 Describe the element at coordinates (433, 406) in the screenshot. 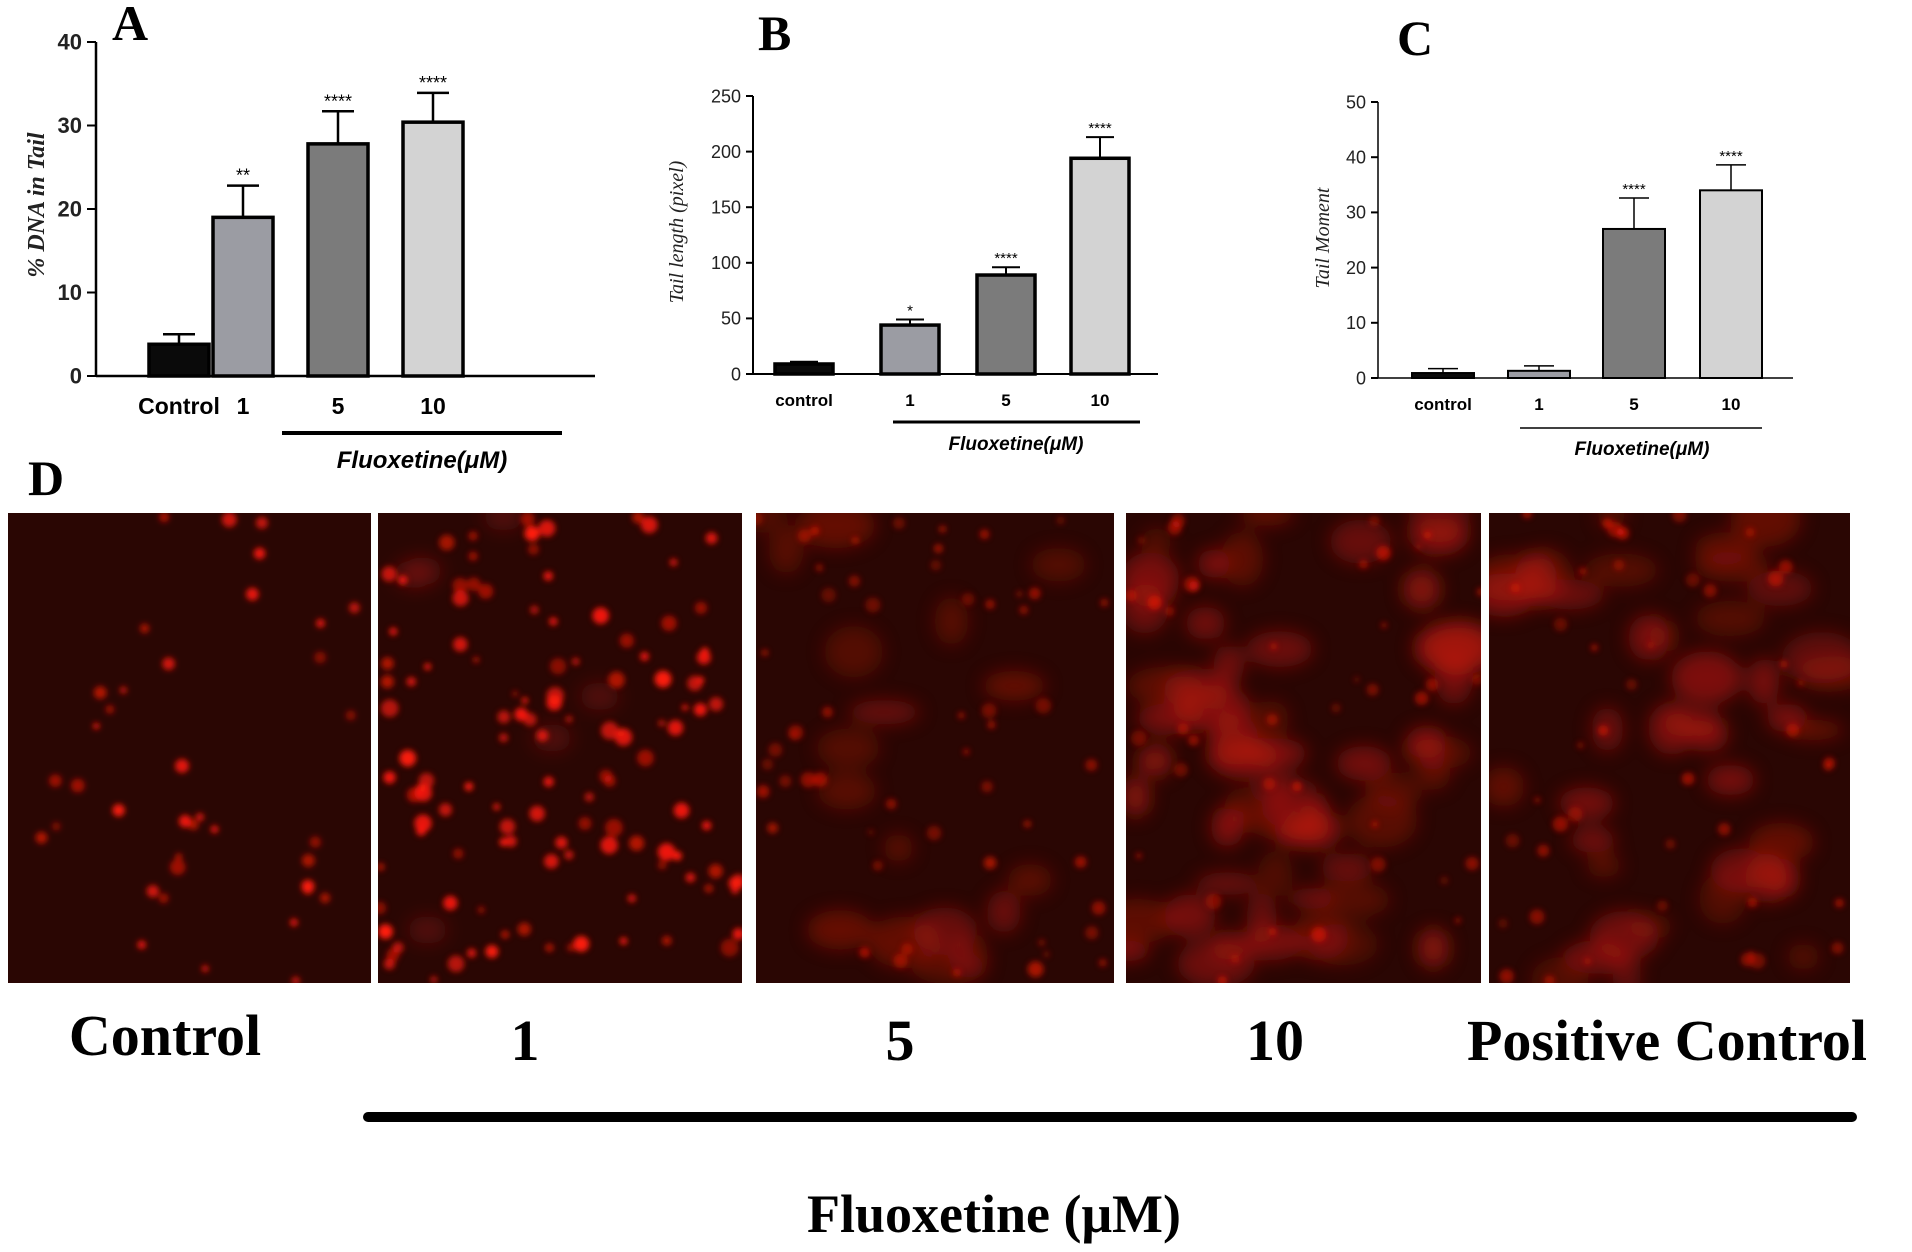

I see `category-label: 10` at that location.